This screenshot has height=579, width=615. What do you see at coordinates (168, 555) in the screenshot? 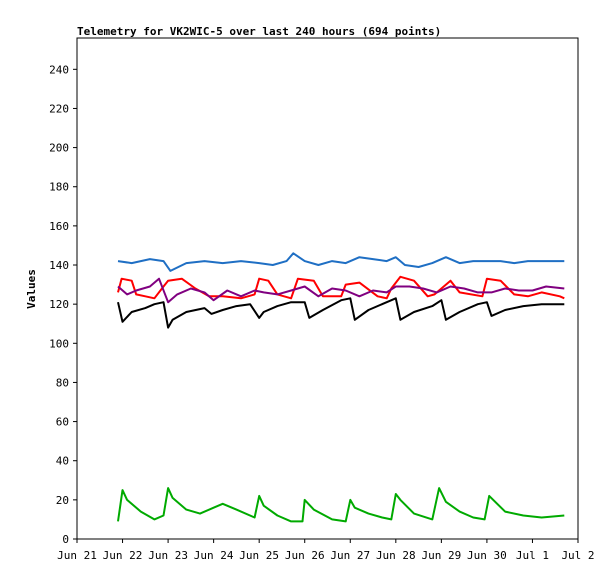
I see `x-tick-label: Jun 23` at bounding box center [168, 555].